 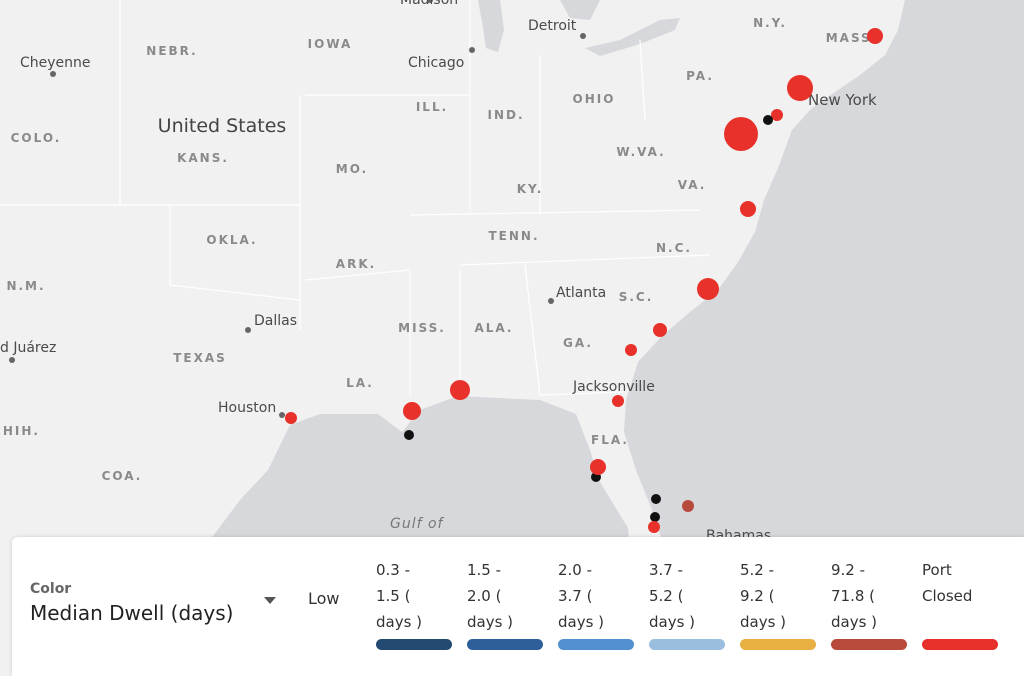 What do you see at coordinates (222, 126) in the screenshot?
I see `country-label: United States` at bounding box center [222, 126].